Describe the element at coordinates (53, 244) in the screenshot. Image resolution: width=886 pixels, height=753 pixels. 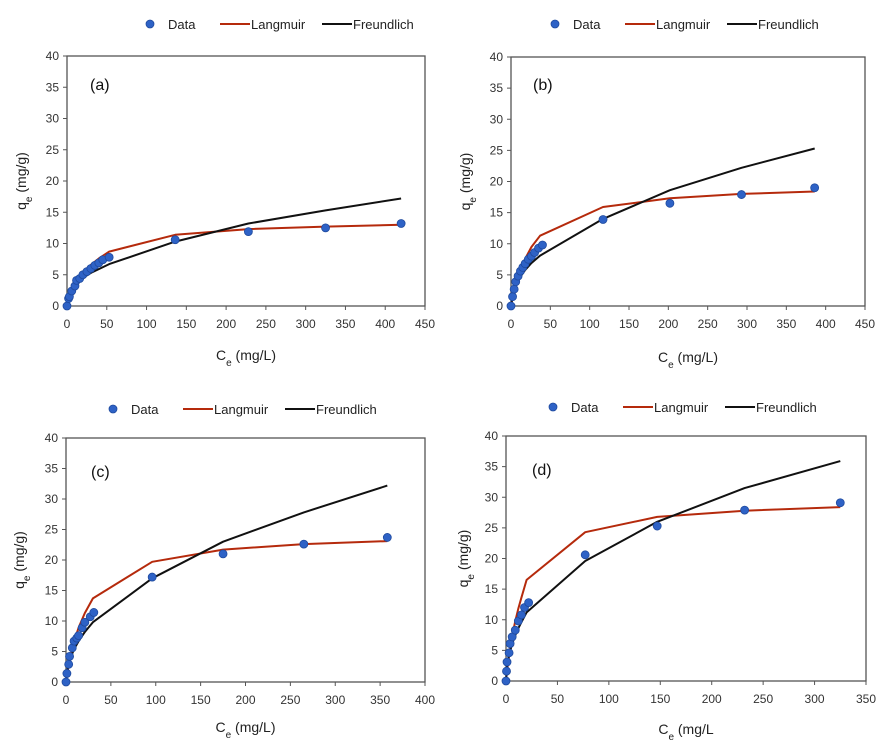
I see `y-tick-label: 10` at that location.